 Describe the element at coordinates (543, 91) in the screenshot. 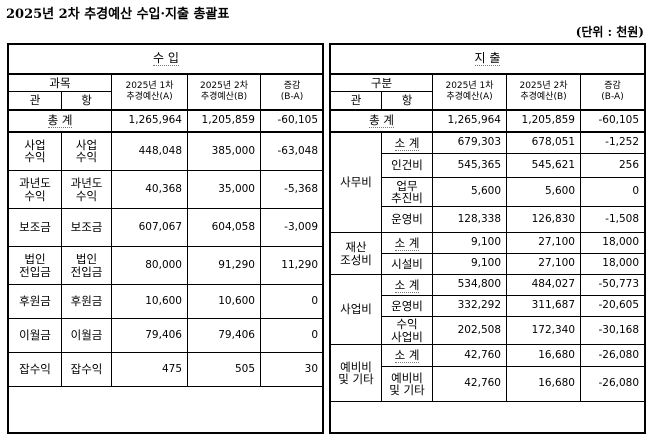

I see `expense-col-2nd: 2025년 2차 추경예산(B)` at that location.